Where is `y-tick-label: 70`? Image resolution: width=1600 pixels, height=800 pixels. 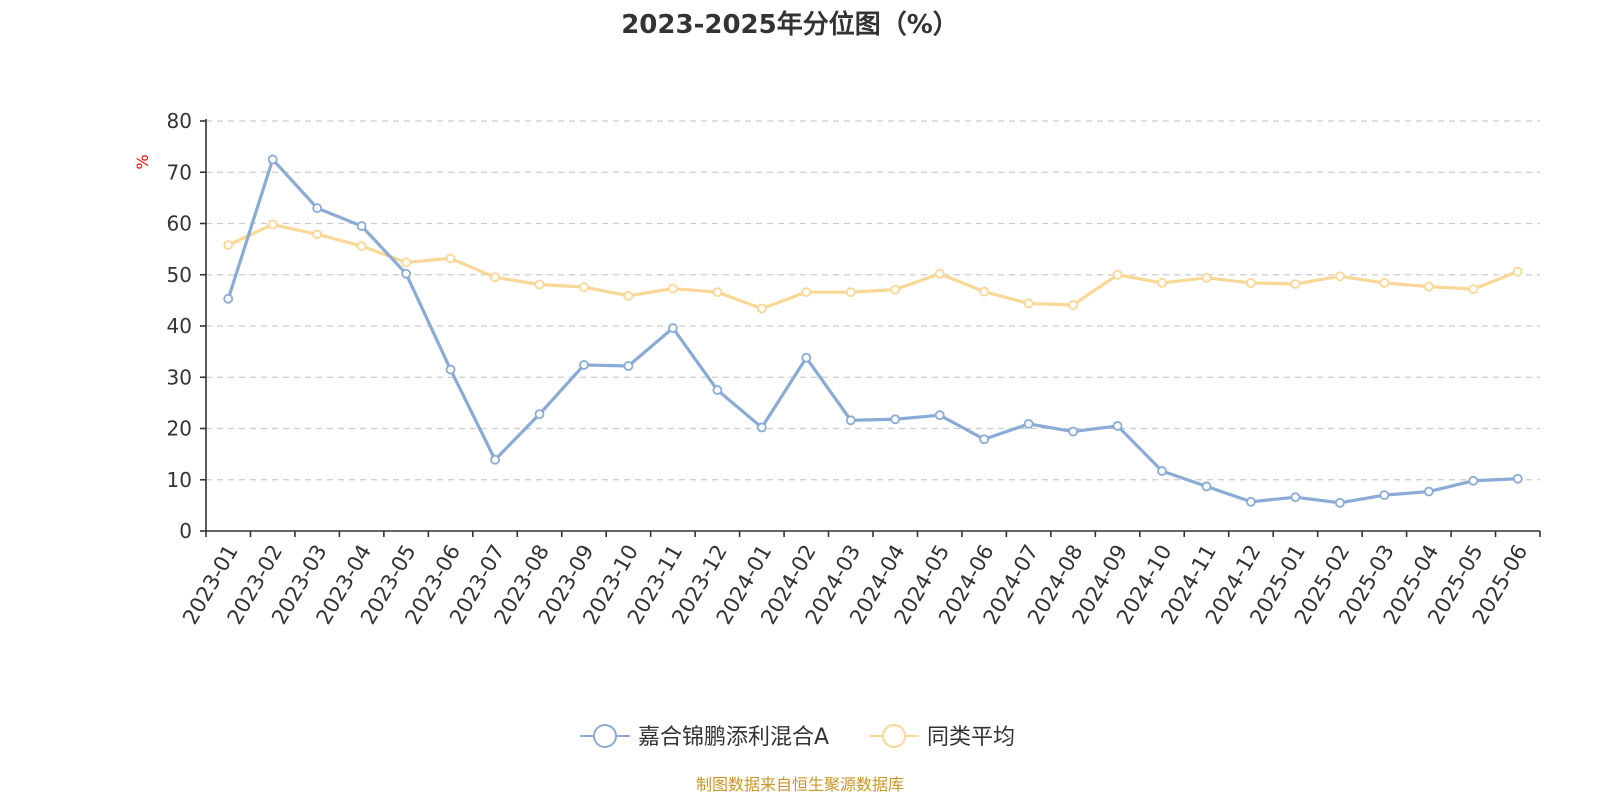 y-tick-label: 70 is located at coordinates (179, 172).